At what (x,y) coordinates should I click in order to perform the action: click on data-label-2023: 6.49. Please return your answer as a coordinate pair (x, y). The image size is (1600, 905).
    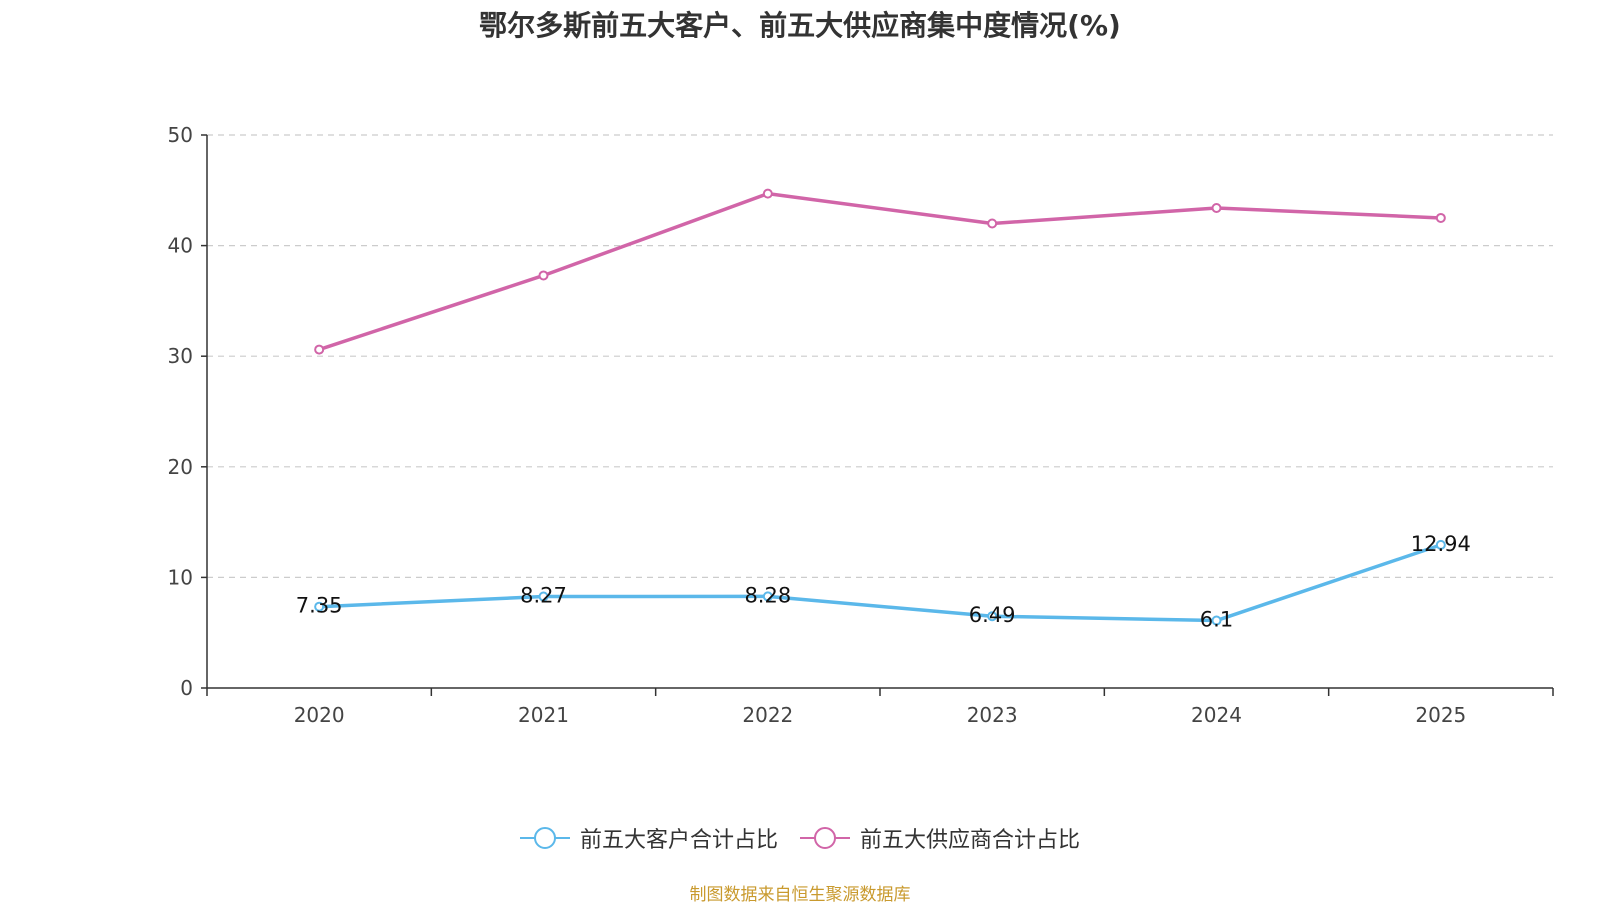
    Looking at the image, I should click on (992, 615).